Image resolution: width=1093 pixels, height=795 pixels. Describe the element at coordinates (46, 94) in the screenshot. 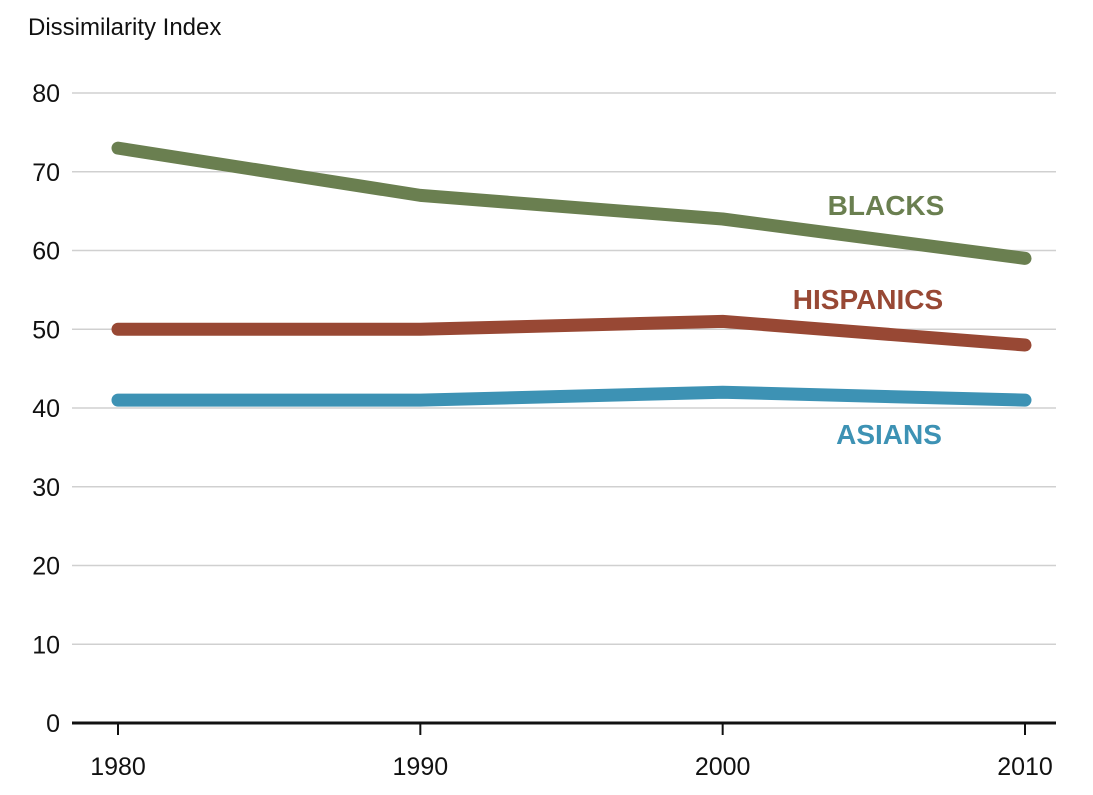

I see `y-tick-label: 80` at that location.